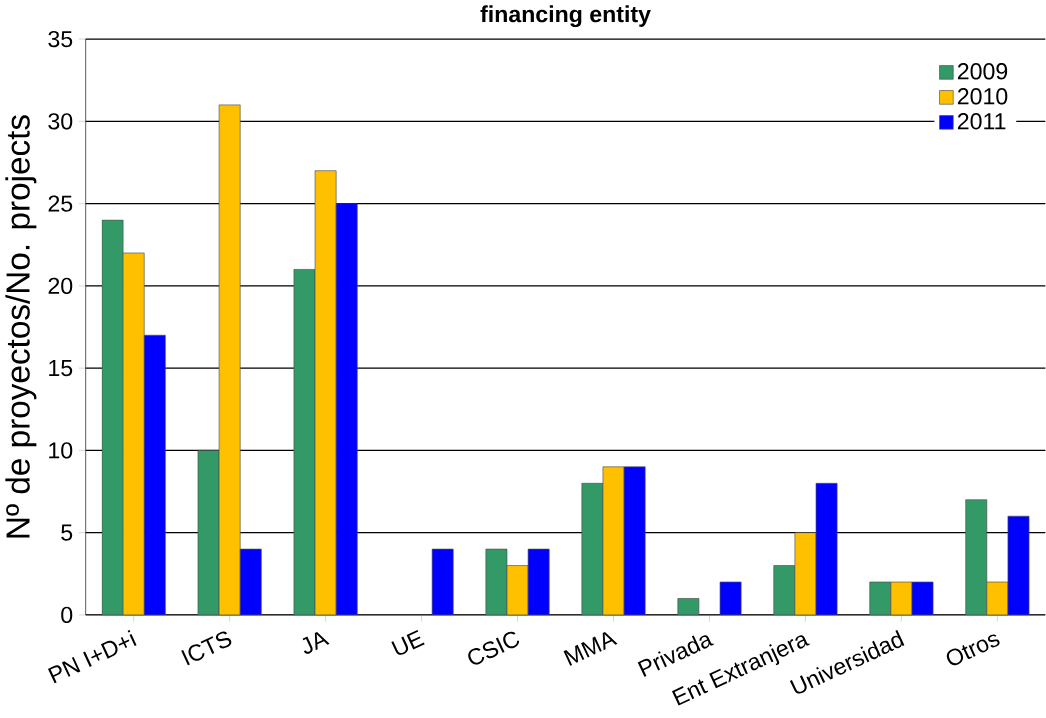  What do you see at coordinates (60, 203) in the screenshot?
I see `y-tick-label: 25` at bounding box center [60, 203].